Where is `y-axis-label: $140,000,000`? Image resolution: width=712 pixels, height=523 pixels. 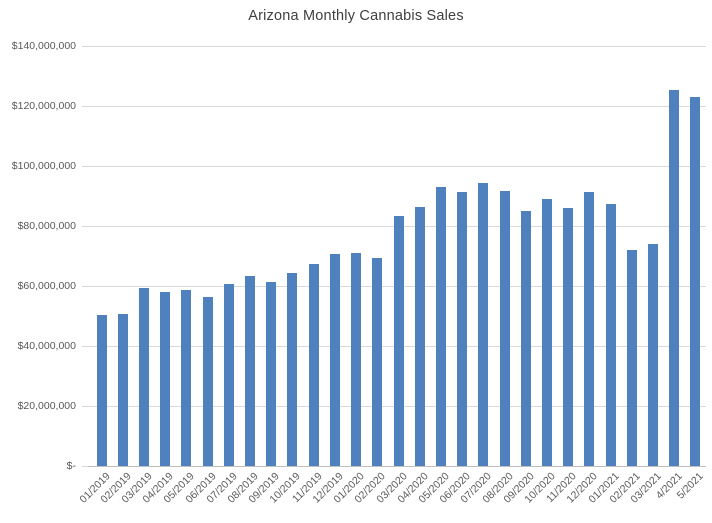 y-axis-label: $140,000,000 is located at coordinates (43, 45).